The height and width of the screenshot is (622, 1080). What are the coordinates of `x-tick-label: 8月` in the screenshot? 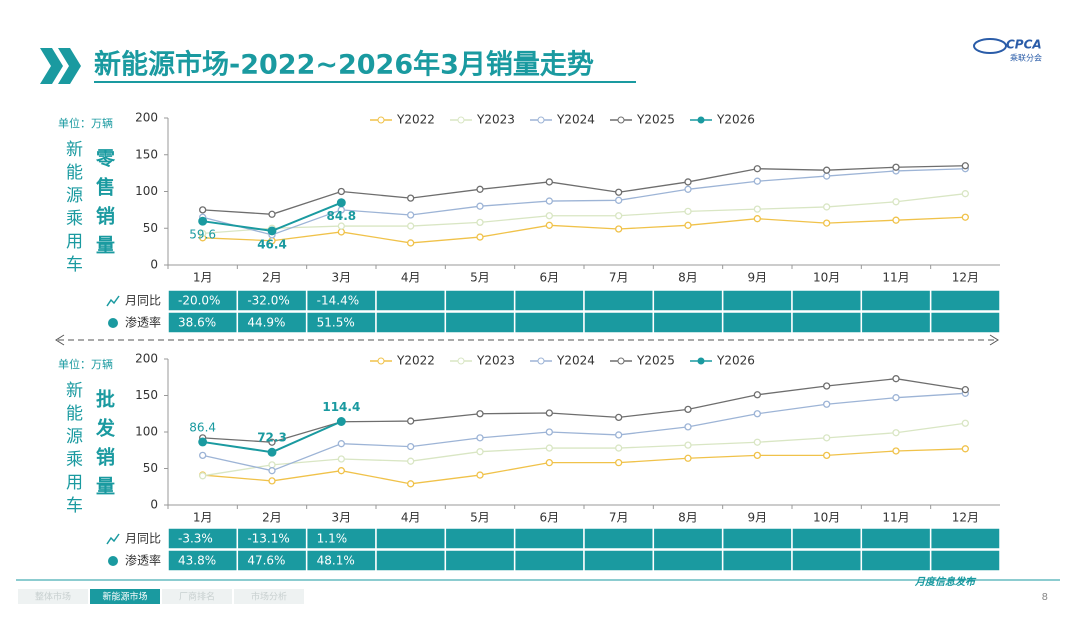 It's located at (688, 278).